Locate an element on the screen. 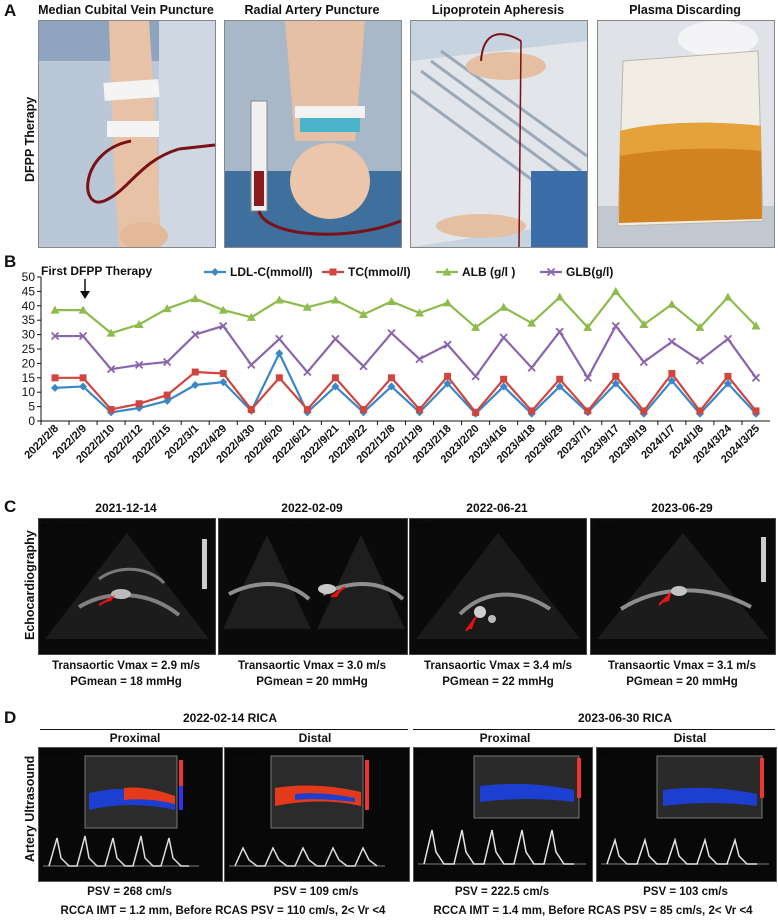  y-tick-label: 5 is located at coordinates (31, 407).